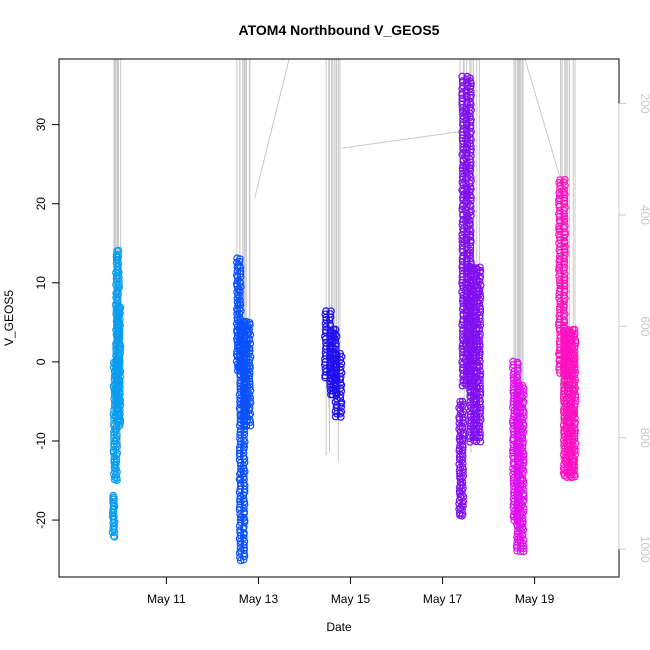  What do you see at coordinates (9, 318) in the screenshot?
I see `y-axis-label: V_GEOS5` at bounding box center [9, 318].